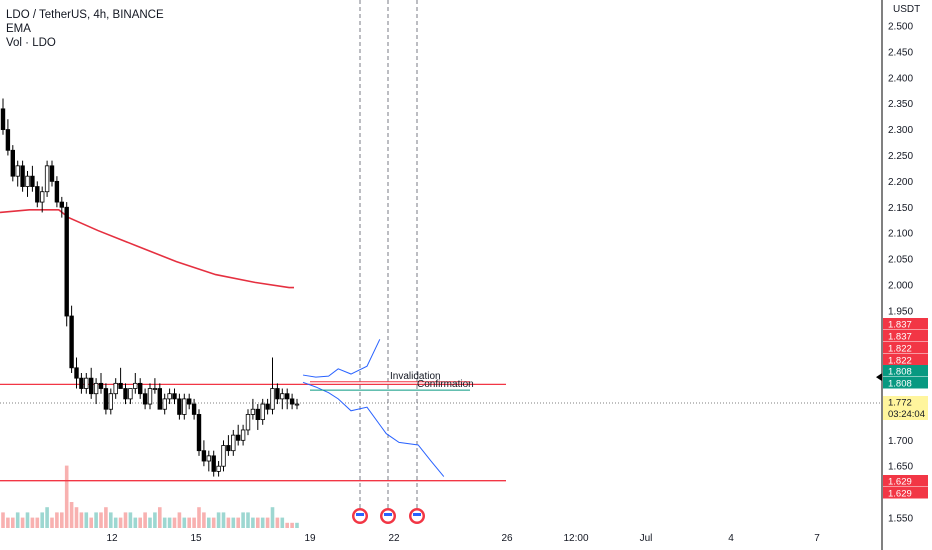 The height and width of the screenshot is (550, 932). Describe the element at coordinates (18, 29) in the screenshot. I see `ema-indicator-label: EMA` at that location.